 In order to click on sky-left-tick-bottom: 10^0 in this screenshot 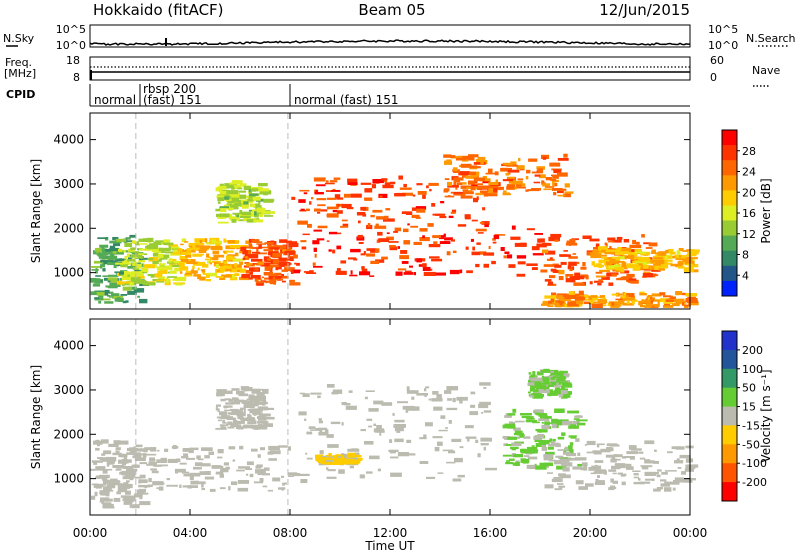, I will do `click(71, 45)`.